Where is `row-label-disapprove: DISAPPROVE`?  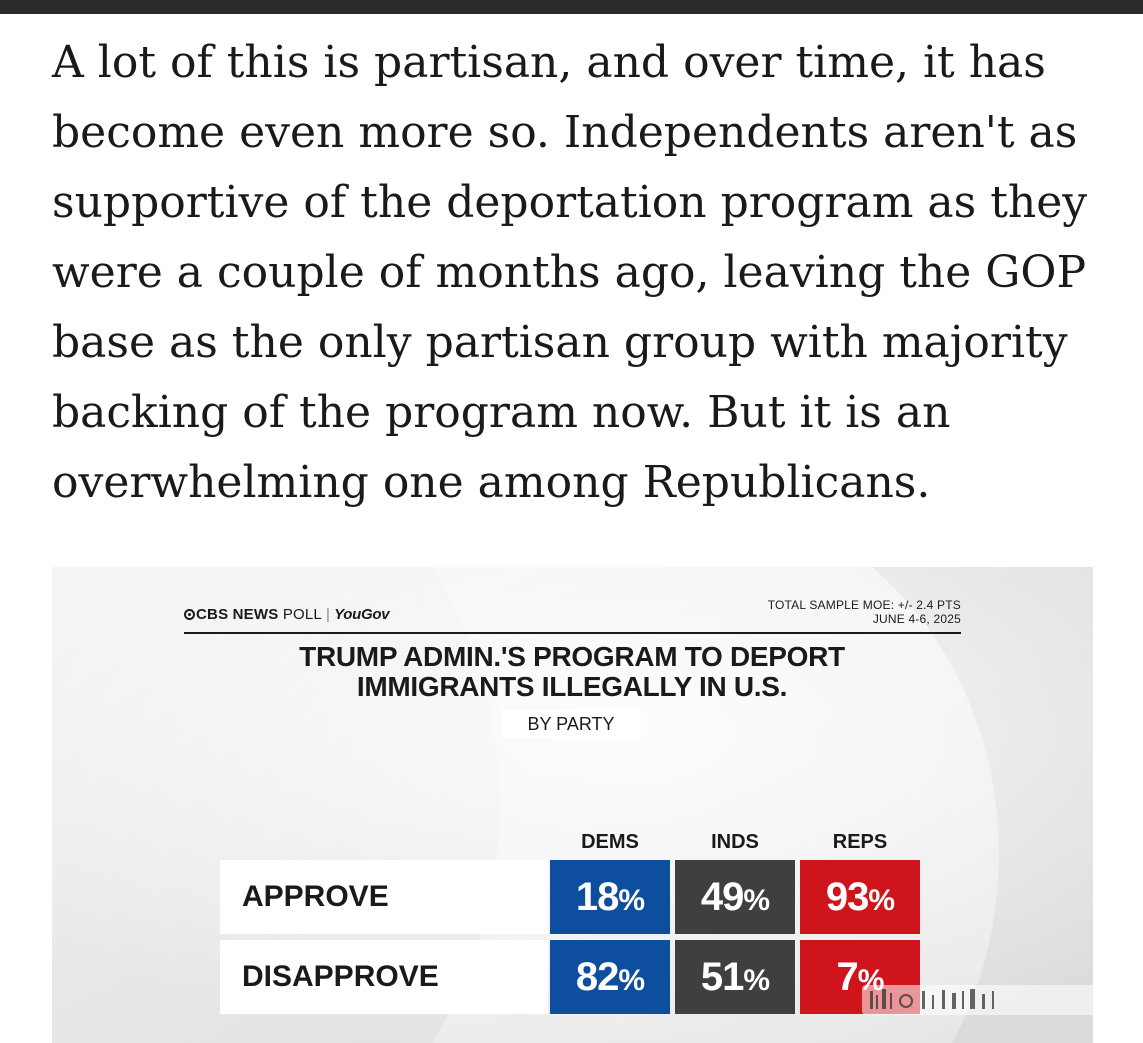 row-label-disapprove: DISAPPROVE is located at coordinates (384, 977).